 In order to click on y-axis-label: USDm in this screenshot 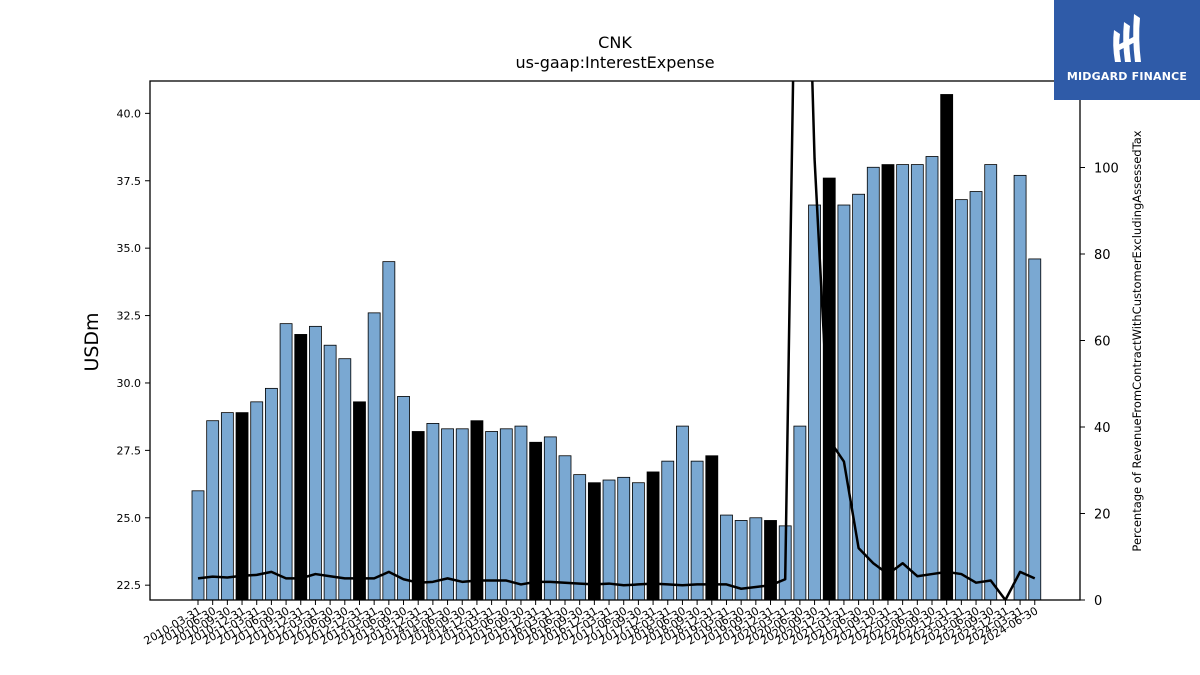, I will do `click(92, 341)`.